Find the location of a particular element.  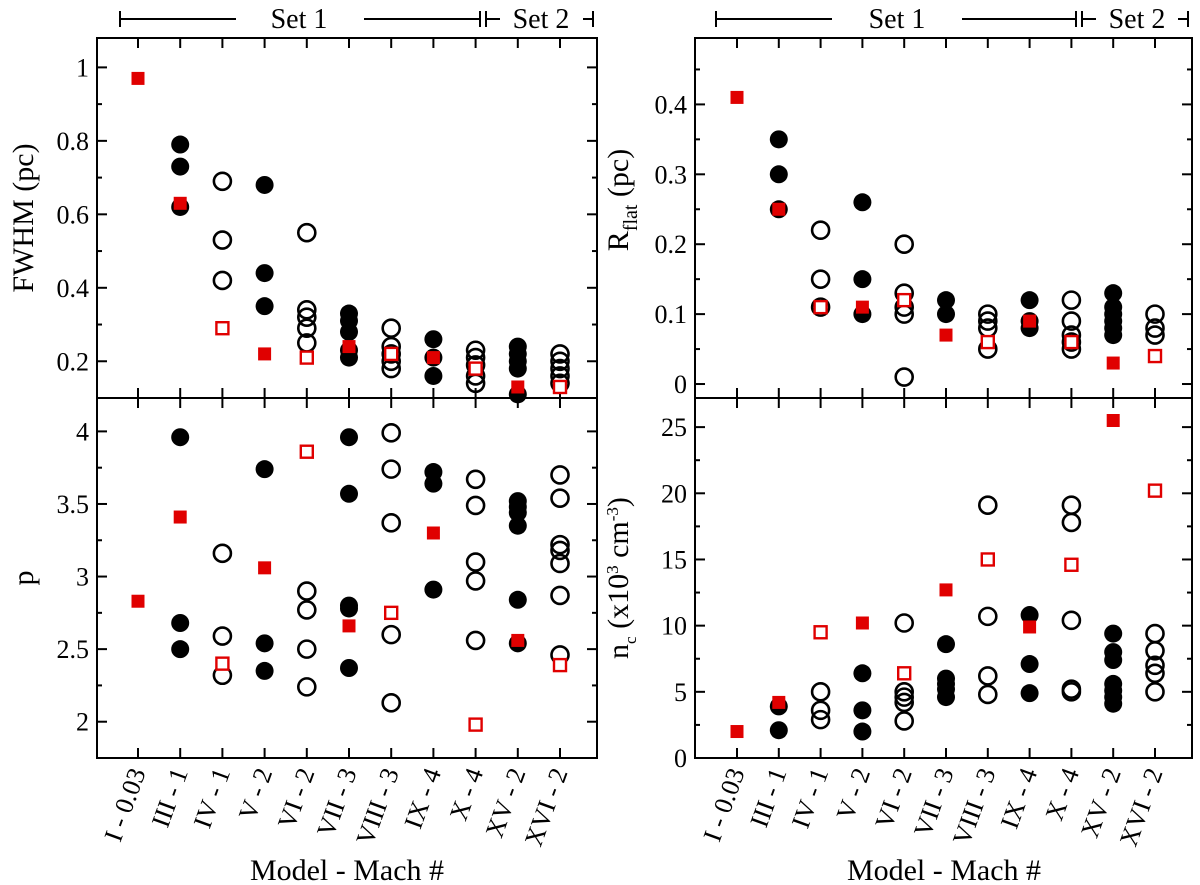

y-tick-label: 0.1 is located at coordinates (671, 314).